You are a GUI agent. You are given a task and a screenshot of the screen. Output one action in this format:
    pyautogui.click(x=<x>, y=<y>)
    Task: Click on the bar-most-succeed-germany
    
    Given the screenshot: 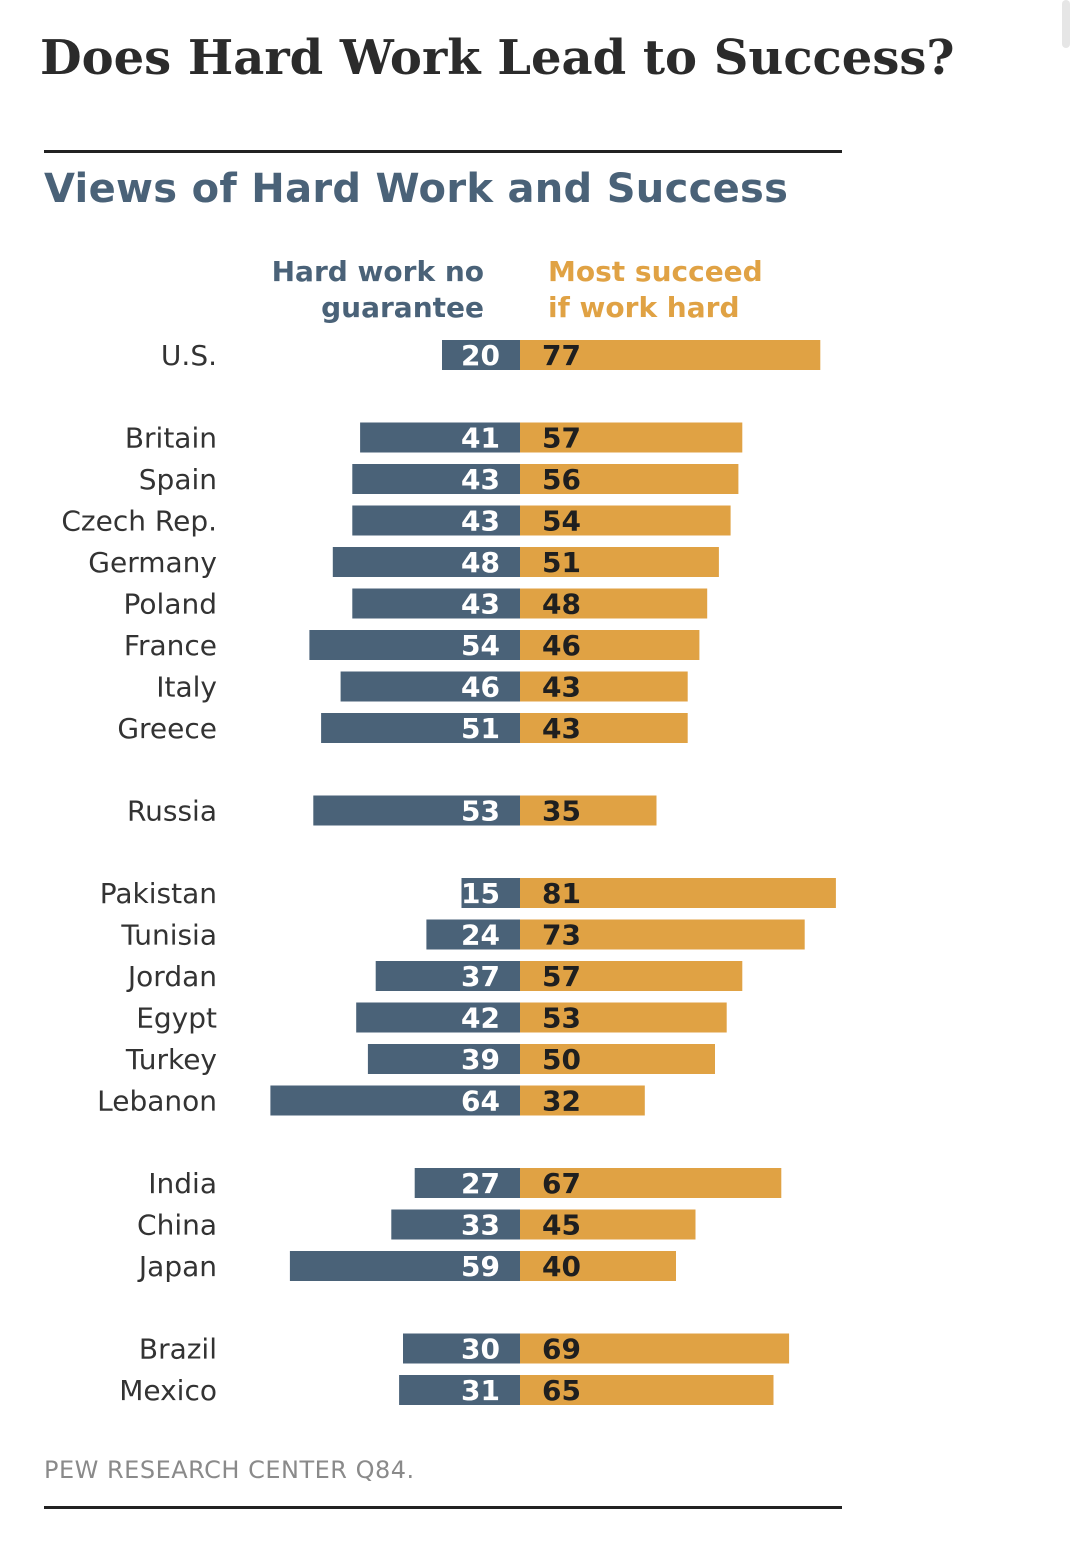 What is the action you would take?
    pyautogui.click(x=619, y=562)
    